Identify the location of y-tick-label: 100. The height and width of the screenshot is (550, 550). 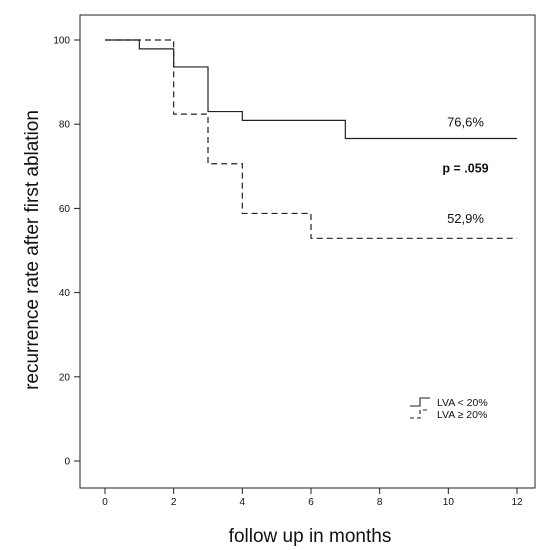
(61, 41).